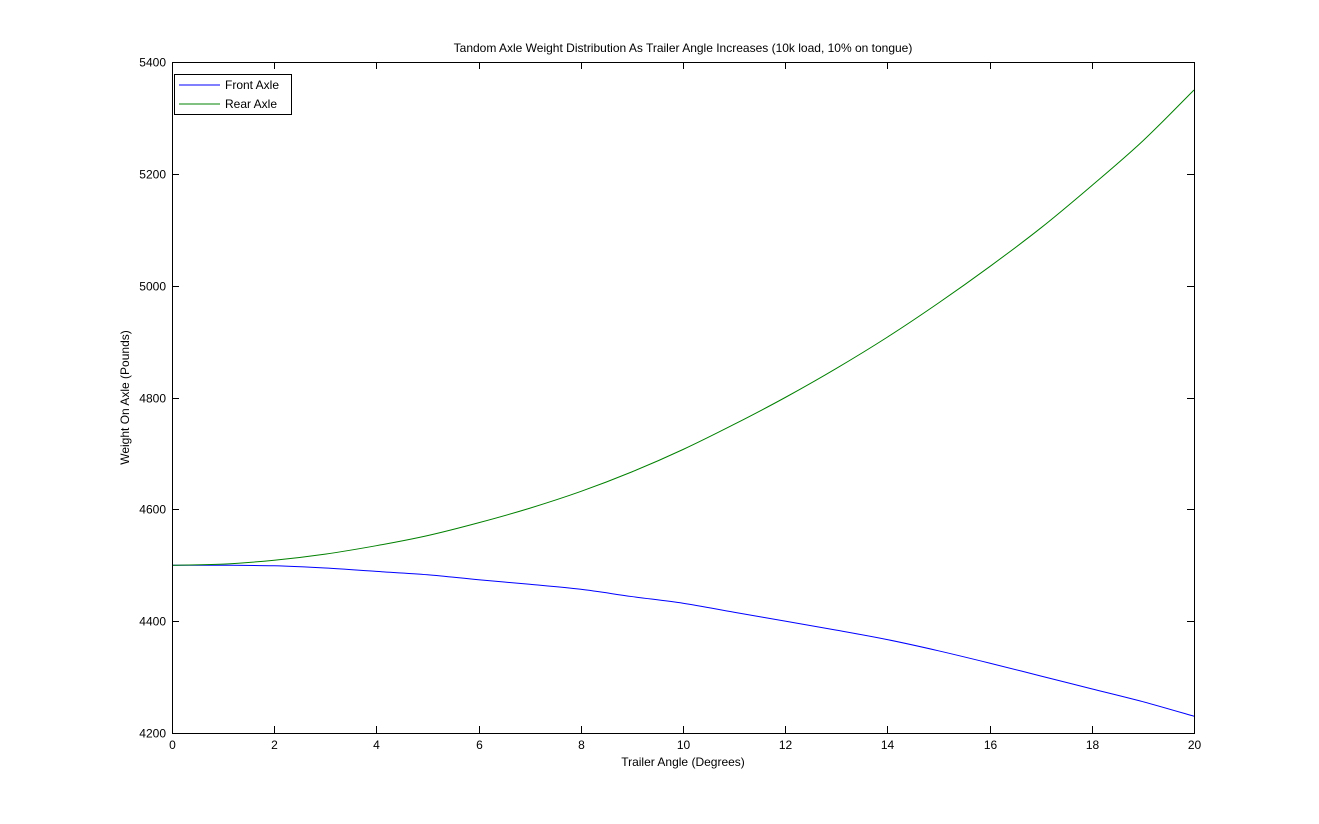  I want to click on legend-box, so click(233, 94).